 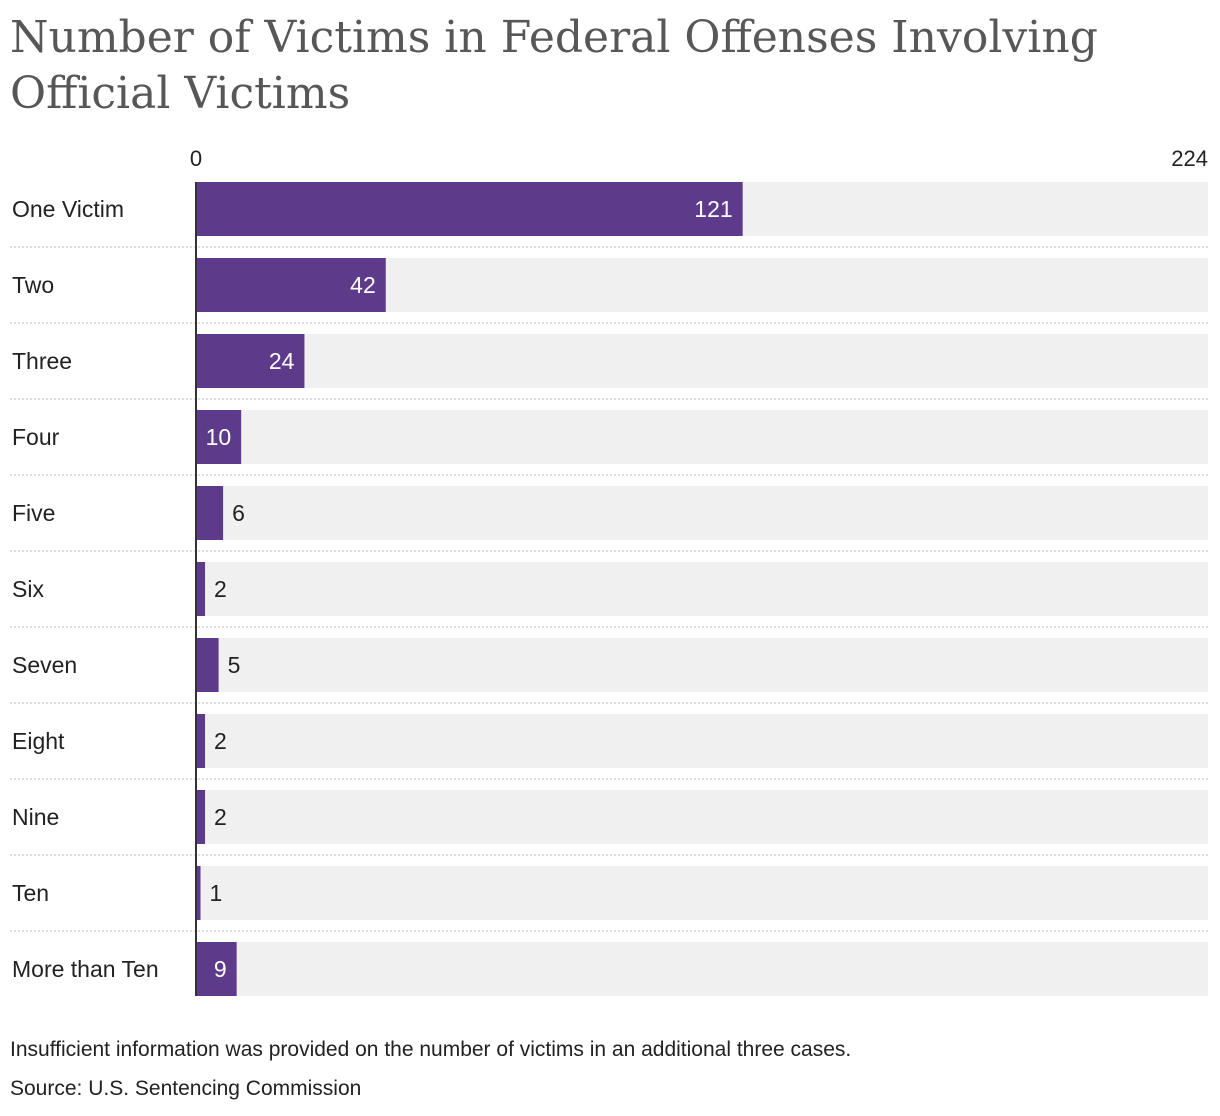 What do you see at coordinates (196, 158) in the screenshot?
I see `axis-min-label: 0` at bounding box center [196, 158].